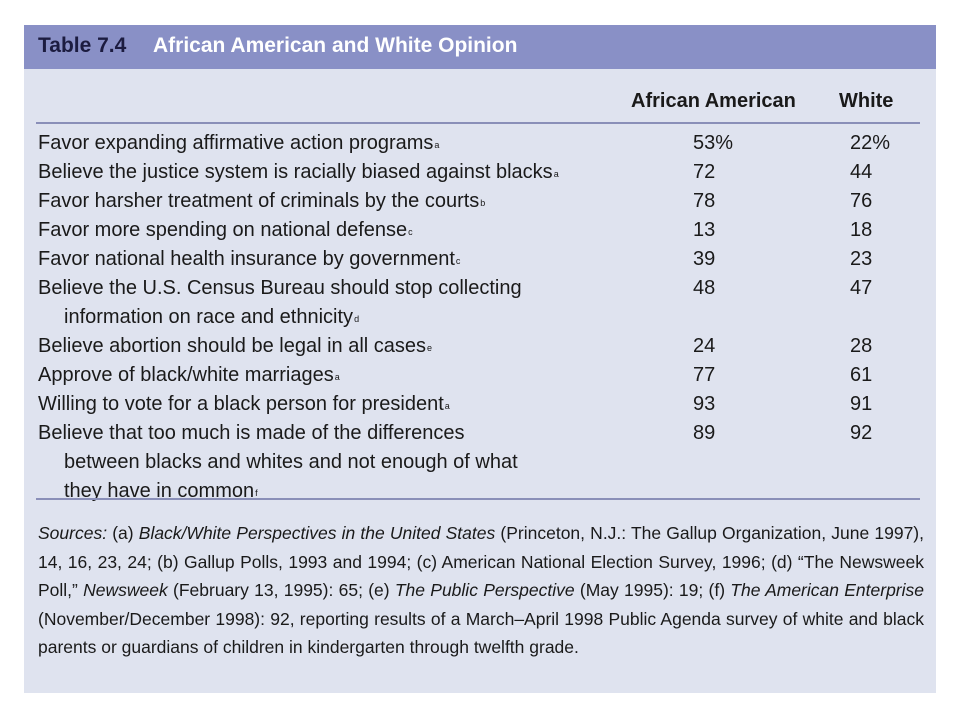 The image size is (960, 720). I want to click on value-white: 23, so click(861, 259).